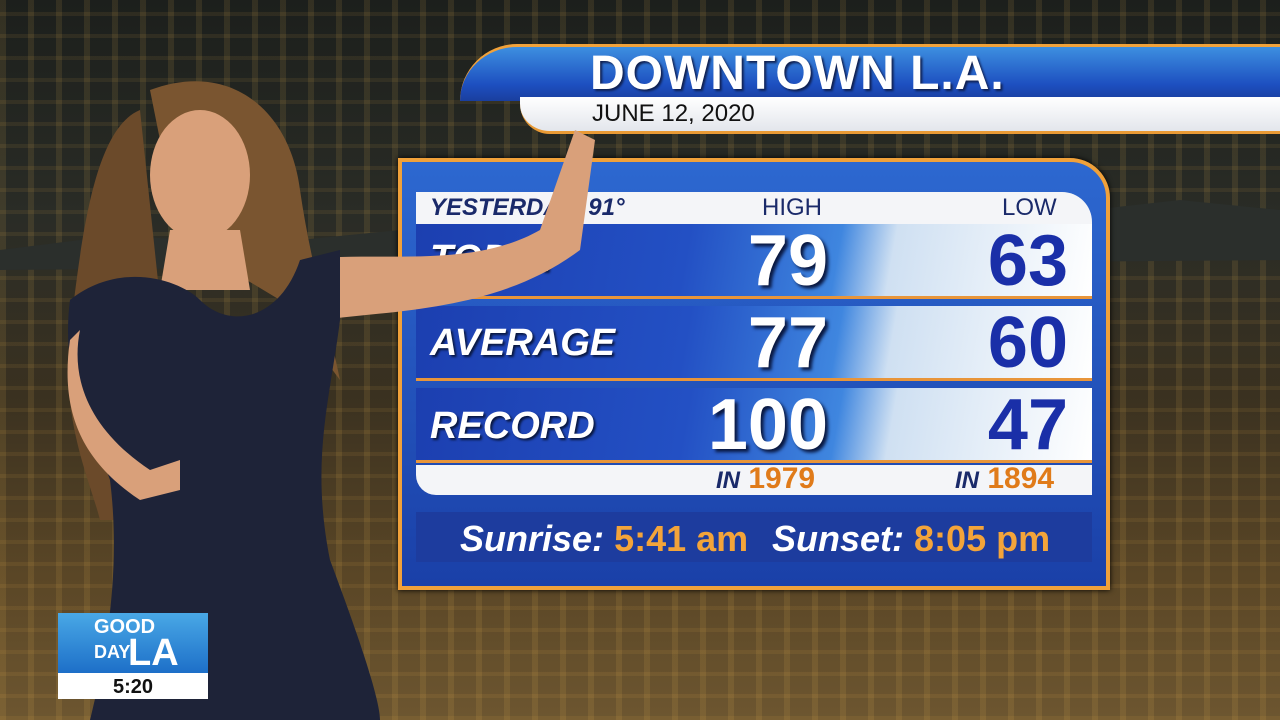  Describe the element at coordinates (1027, 343) in the screenshot. I see `low-temp: 60` at that location.